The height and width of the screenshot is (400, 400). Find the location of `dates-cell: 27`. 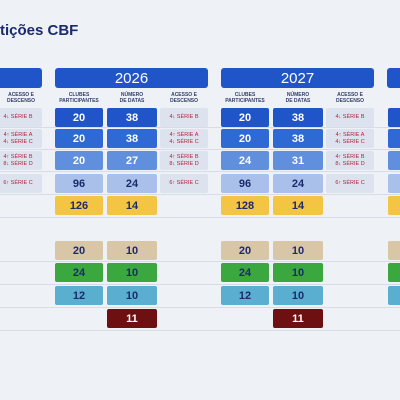

dates-cell: 27 is located at coordinates (132, 160).